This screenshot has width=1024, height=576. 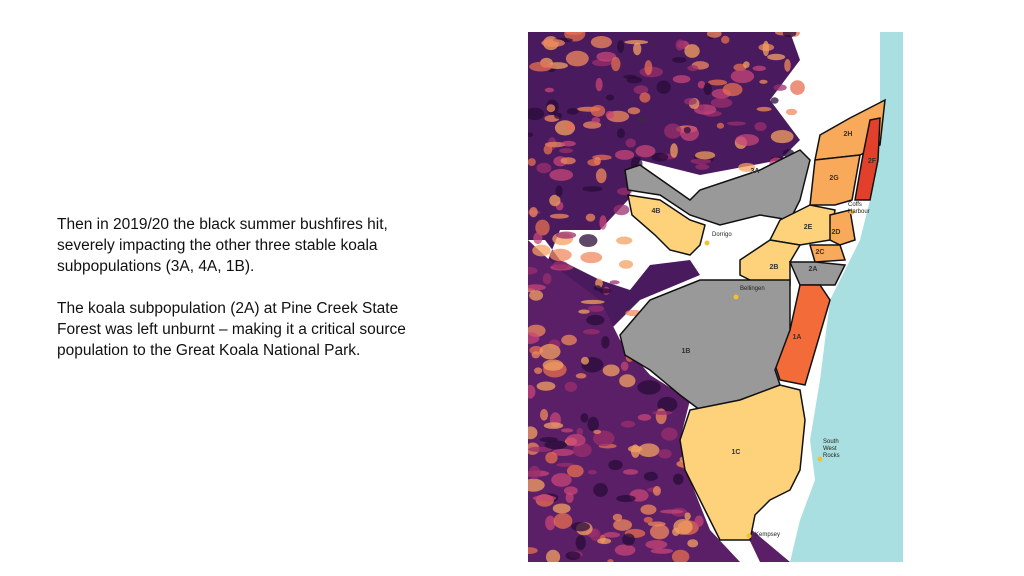 I want to click on sea, so click(x=846, y=297).